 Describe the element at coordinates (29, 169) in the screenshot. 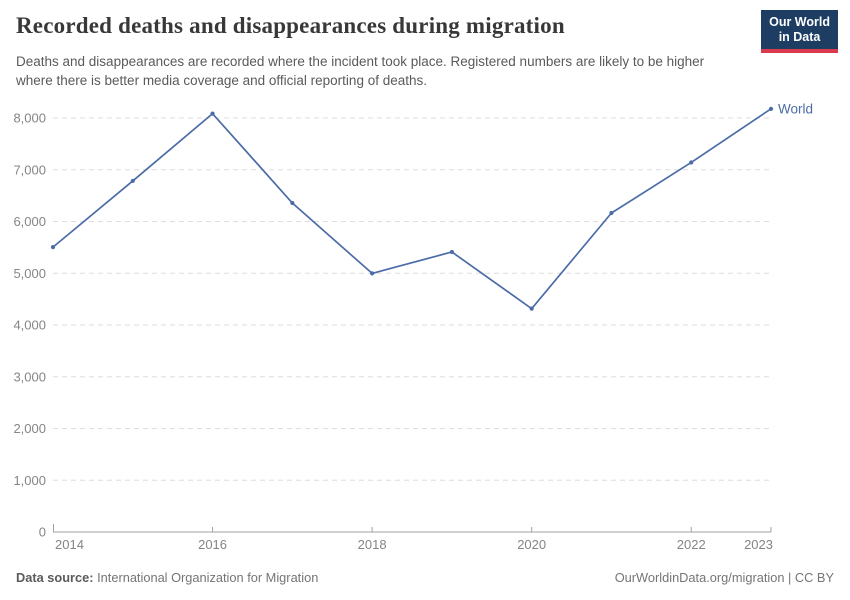

I see `y-tick-label: 7,000` at that location.